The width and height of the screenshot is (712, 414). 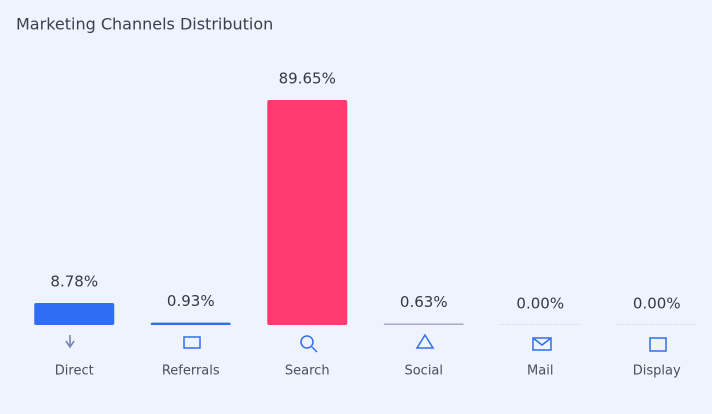 I want to click on value-label: 0.63%, so click(x=424, y=302).